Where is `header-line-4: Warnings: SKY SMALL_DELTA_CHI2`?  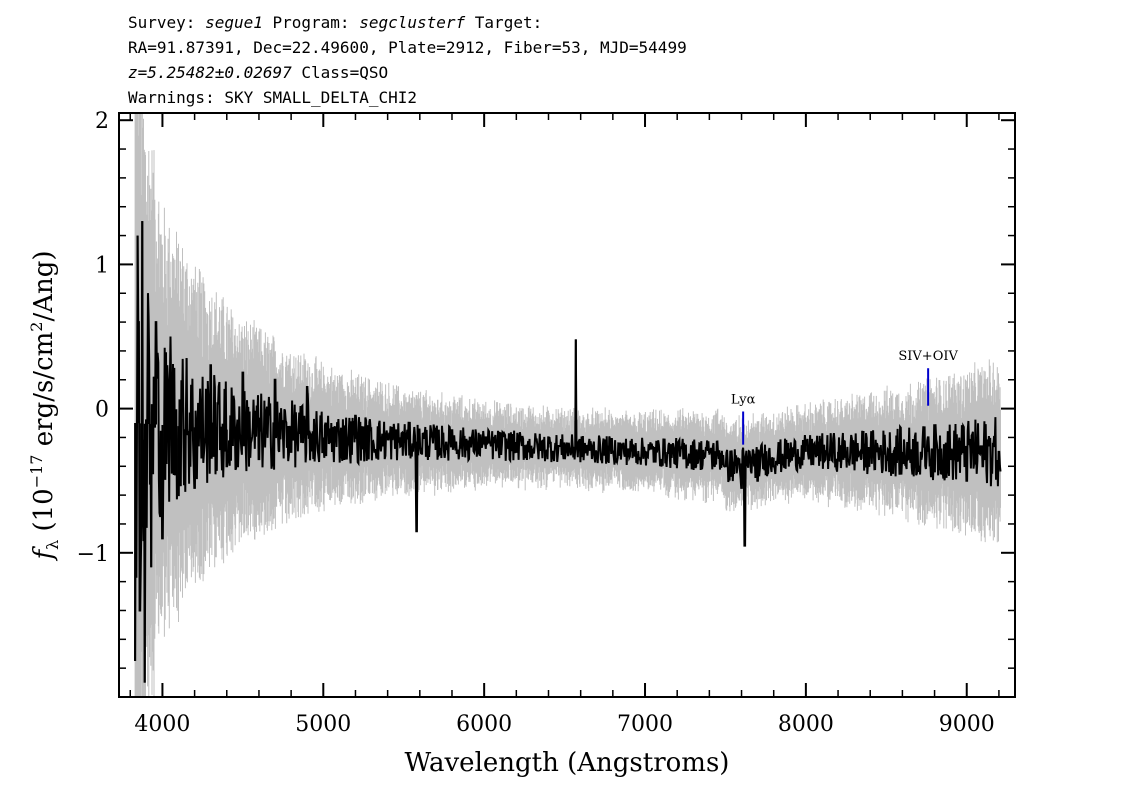
header-line-4: Warnings: SKY SMALL_DELTA_CHI2 is located at coordinates (272, 97).